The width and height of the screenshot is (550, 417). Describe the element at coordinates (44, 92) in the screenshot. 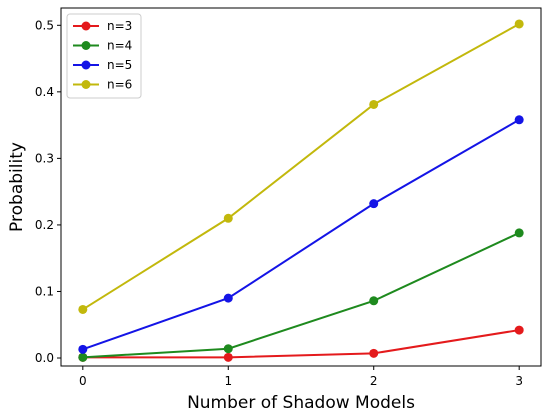

I see `y-tick-label: 0.4` at that location.